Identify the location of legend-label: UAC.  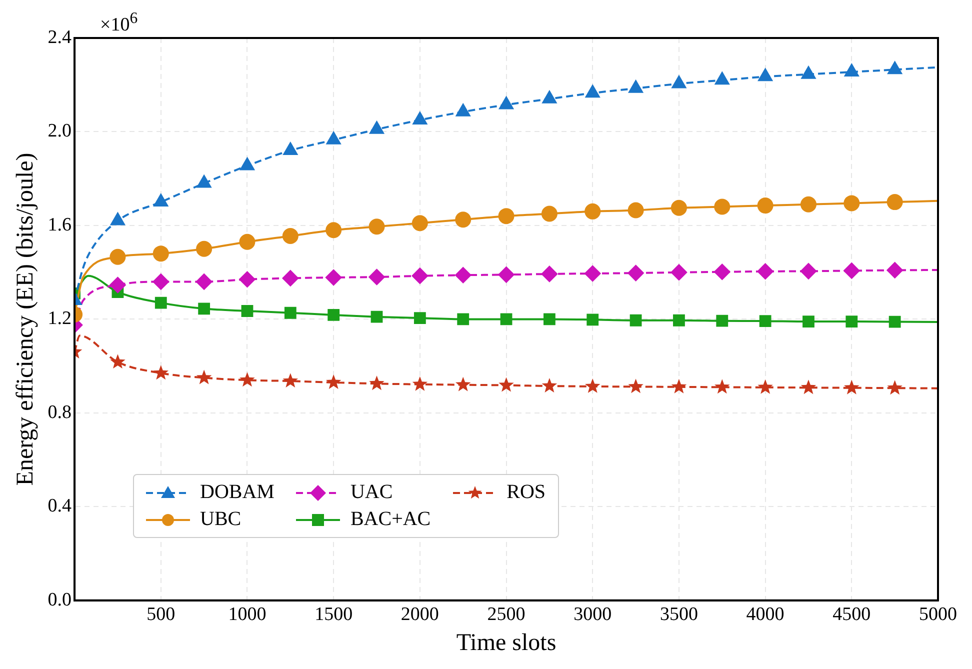
(371, 492).